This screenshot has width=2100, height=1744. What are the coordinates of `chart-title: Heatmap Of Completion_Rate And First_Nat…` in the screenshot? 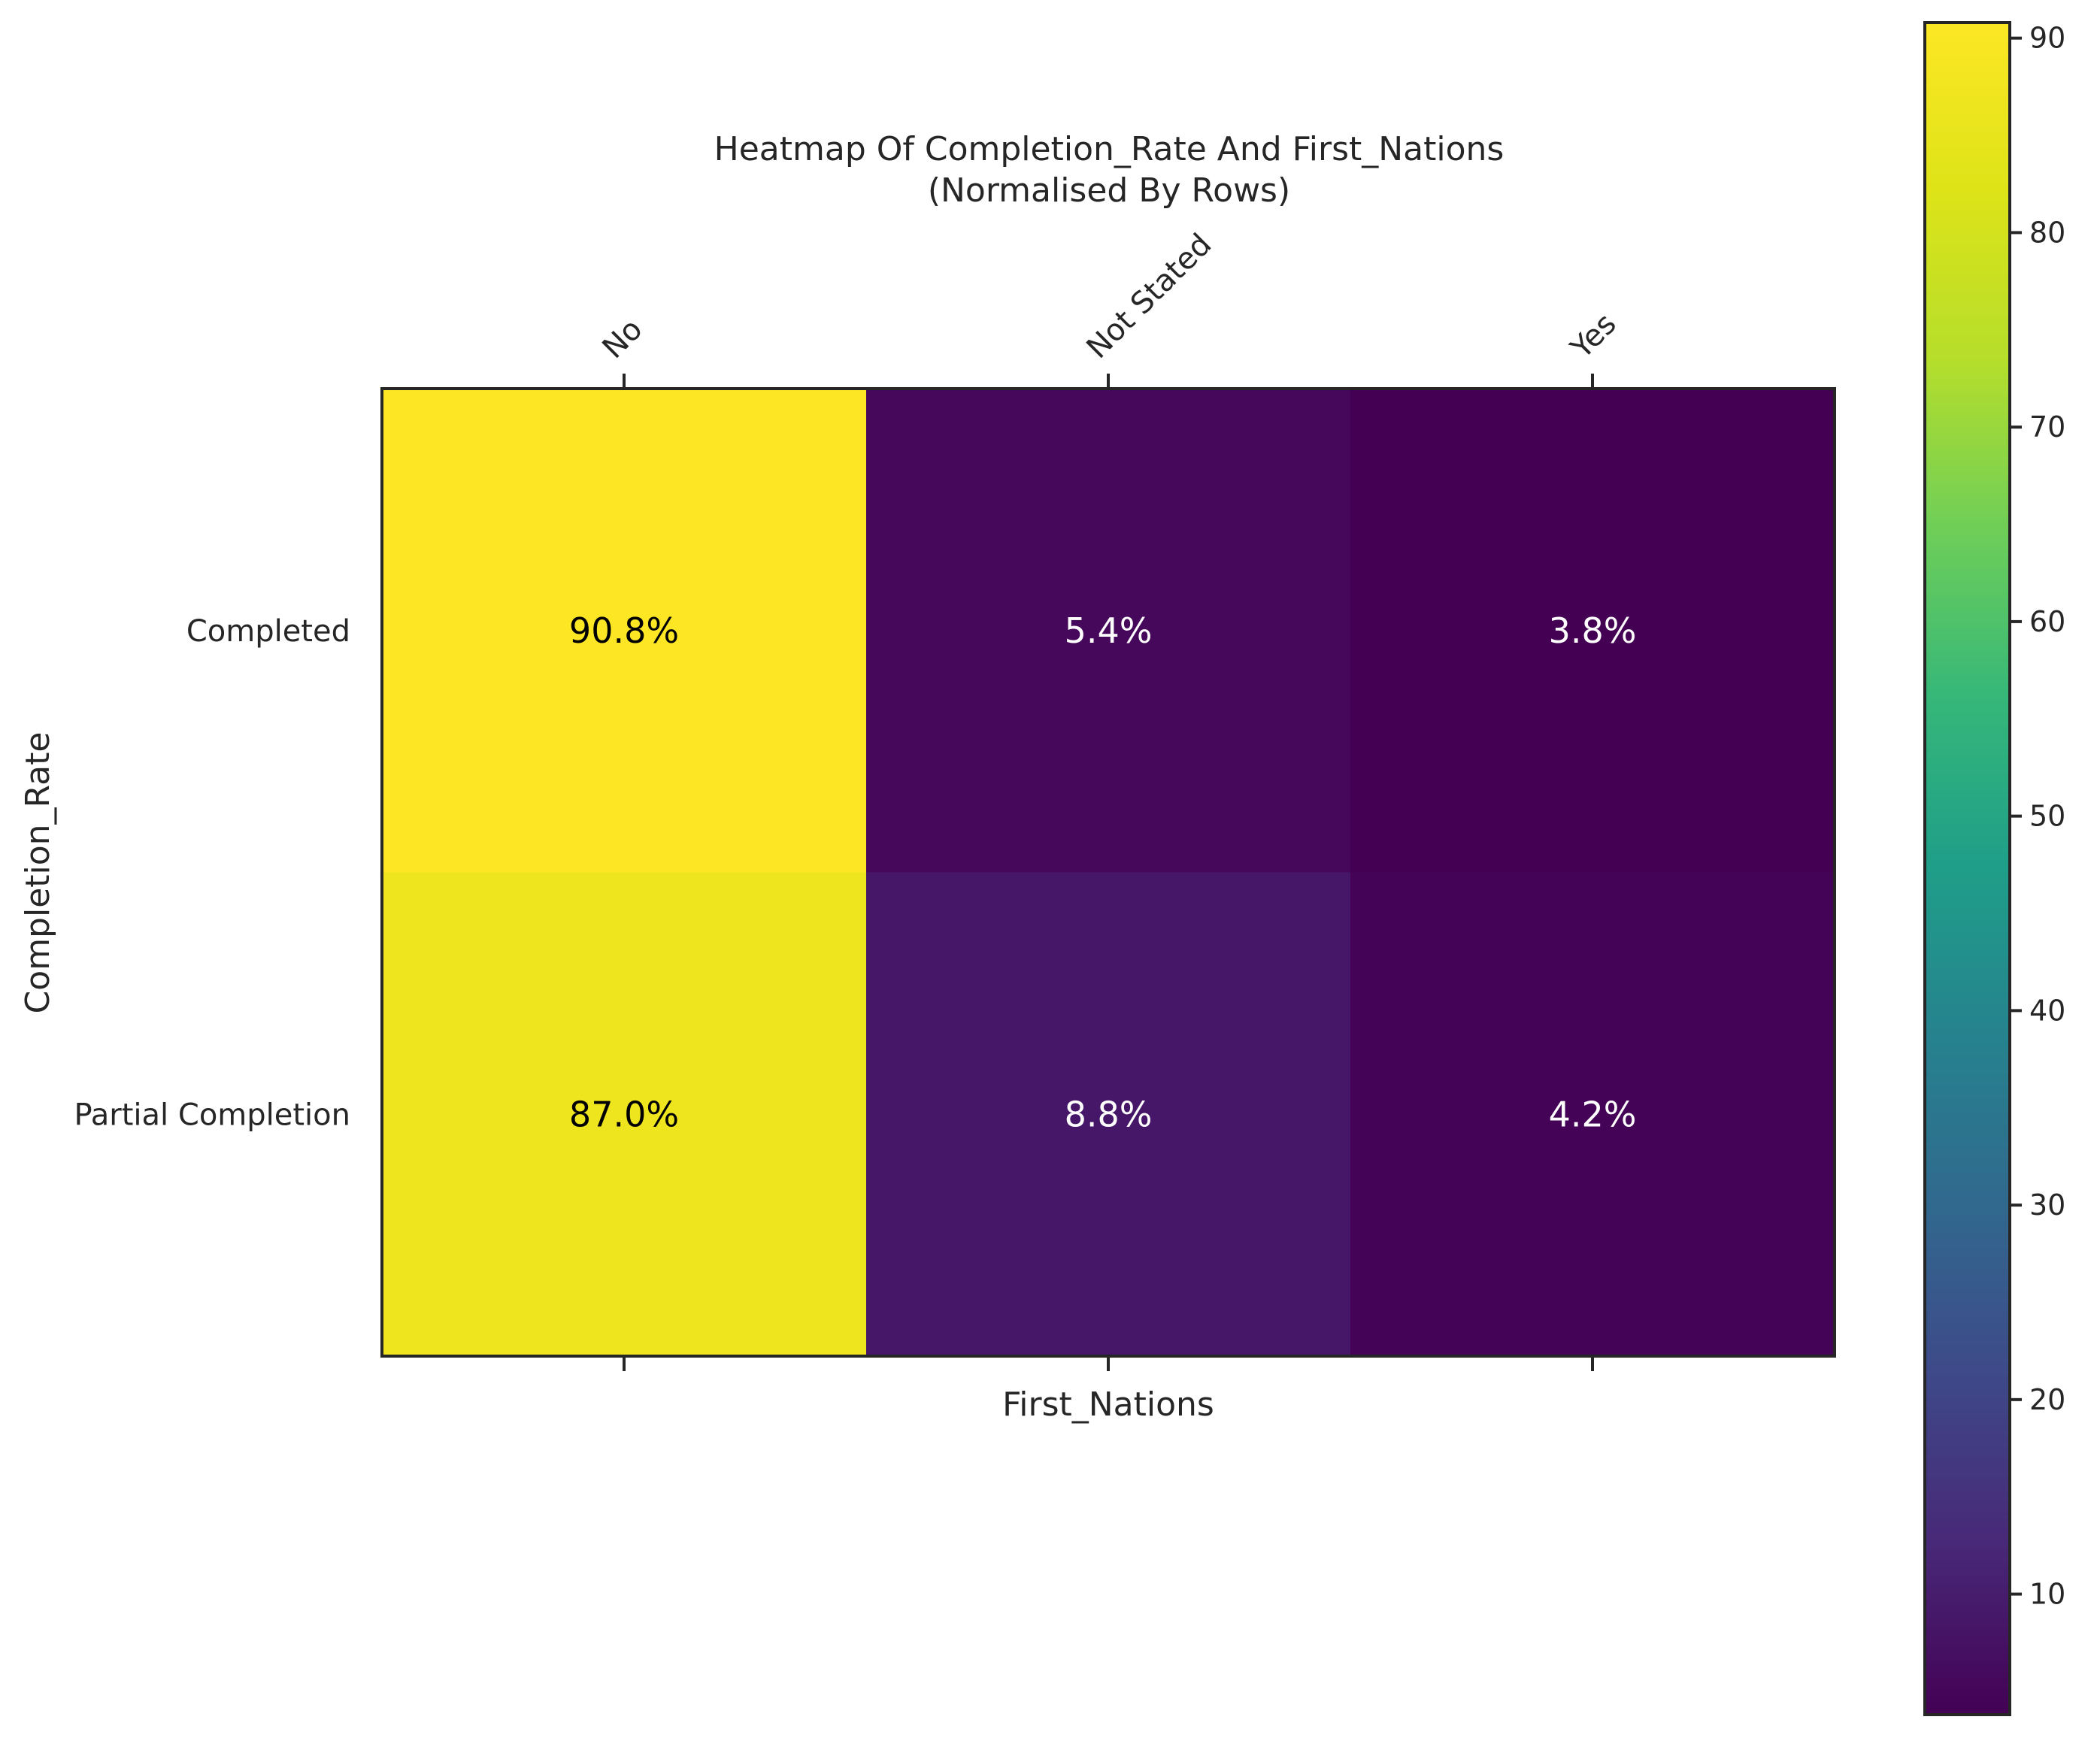 It's located at (1109, 149).